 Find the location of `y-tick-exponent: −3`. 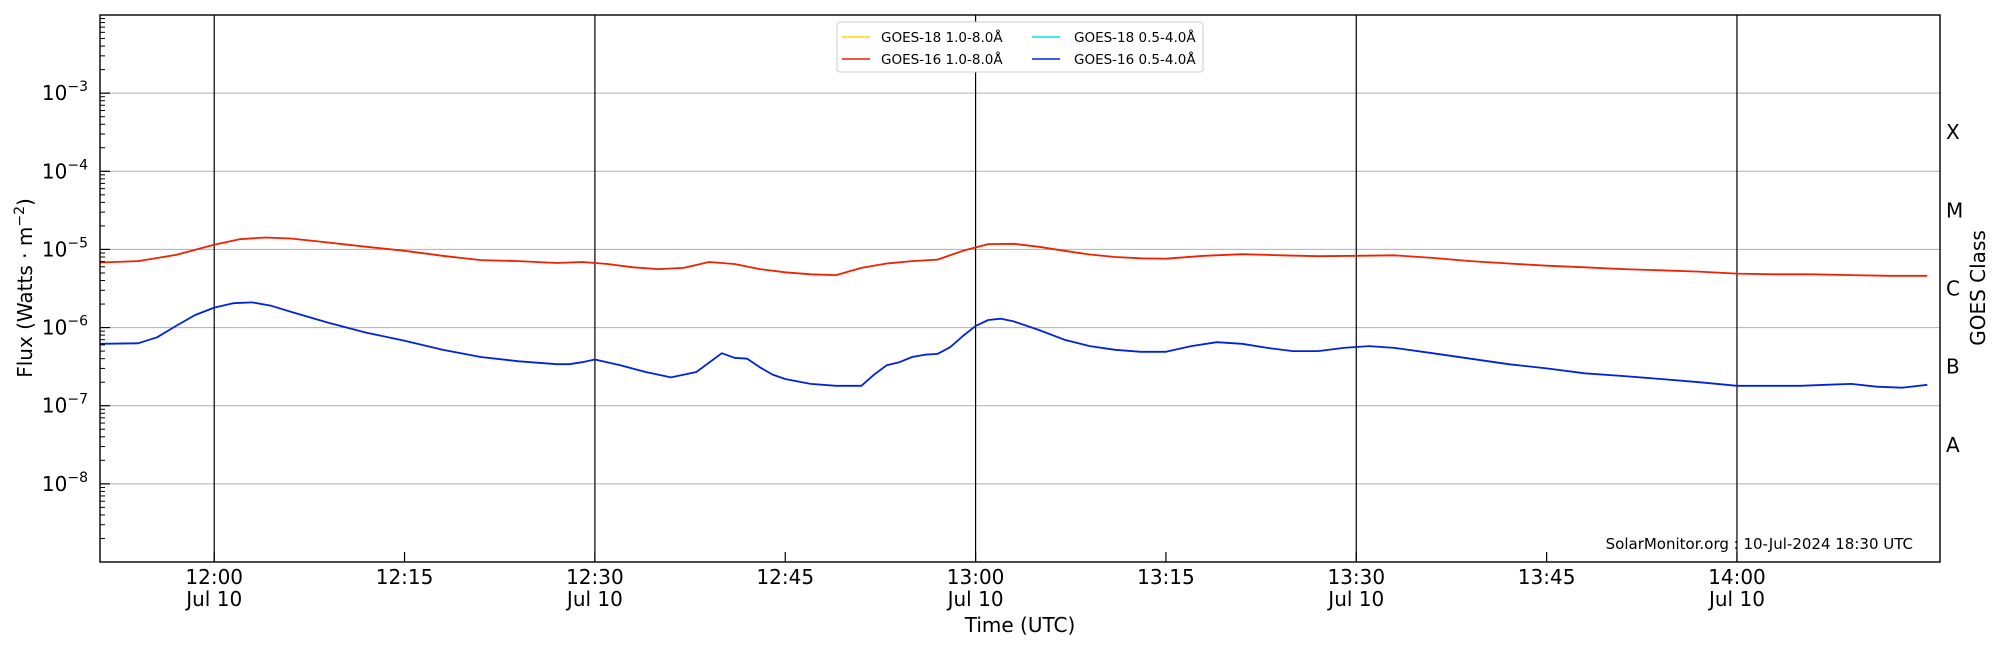

y-tick-exponent: −3 is located at coordinates (77, 87).